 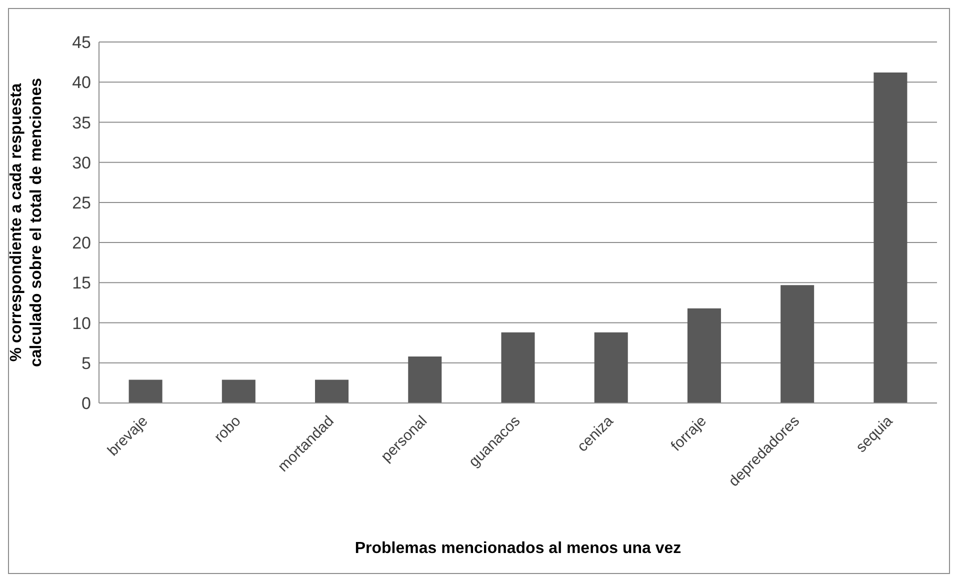 I want to click on y-tick-label: 10, so click(x=81, y=323).